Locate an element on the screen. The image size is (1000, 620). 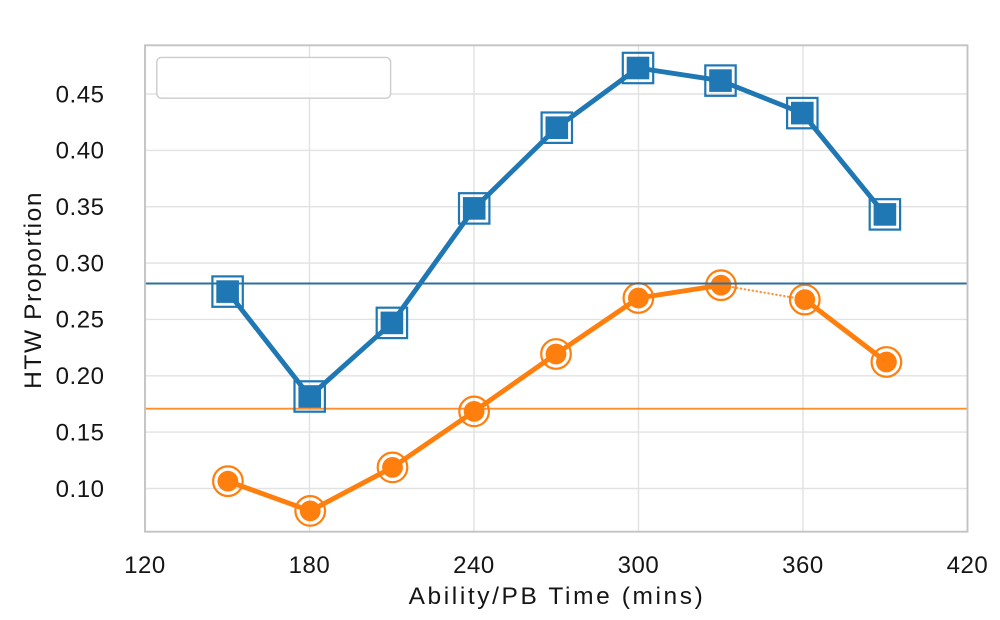
svg-text: 360 is located at coordinates (803, 565).